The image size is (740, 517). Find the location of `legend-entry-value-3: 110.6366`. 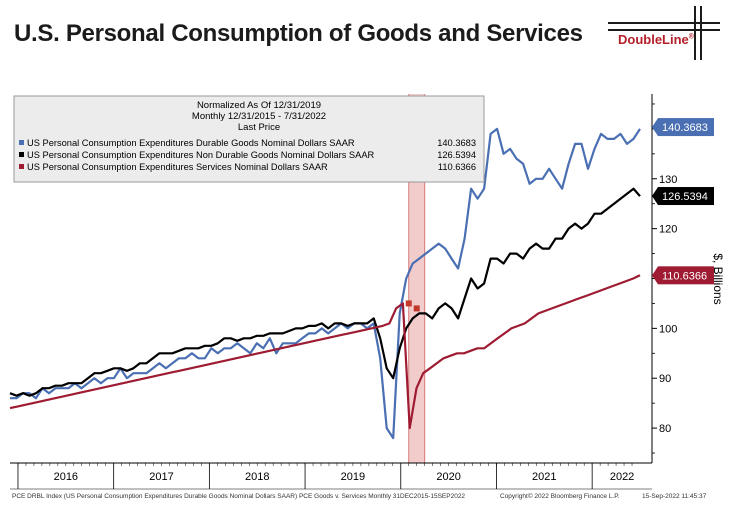

legend-entry-value-3: 110.6366 is located at coordinates (457, 167).